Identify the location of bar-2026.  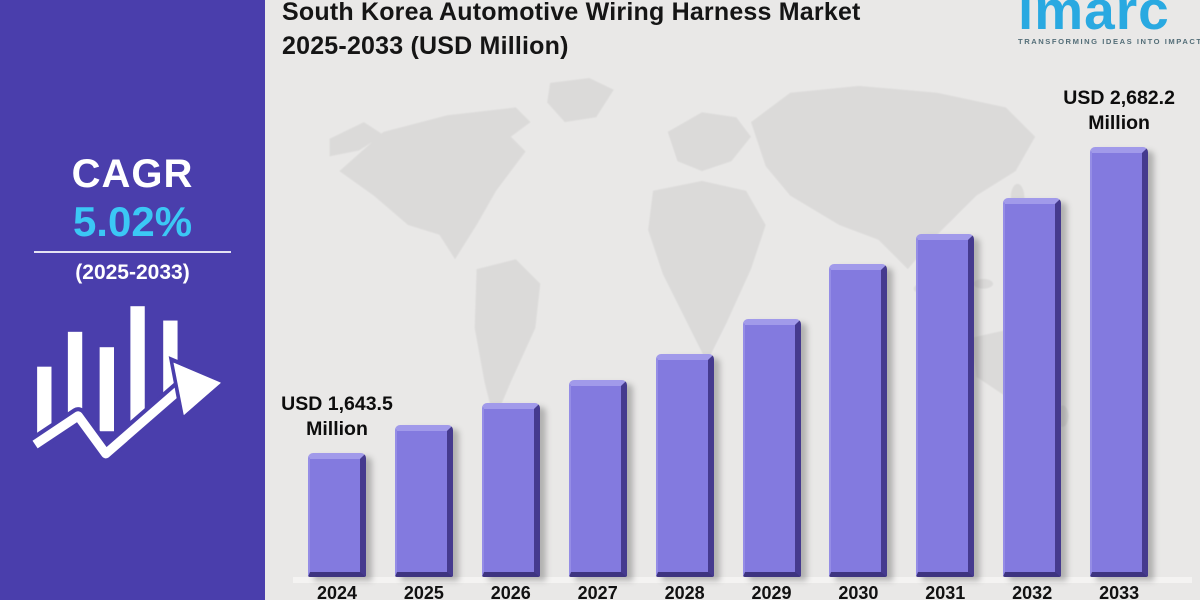
(510, 490).